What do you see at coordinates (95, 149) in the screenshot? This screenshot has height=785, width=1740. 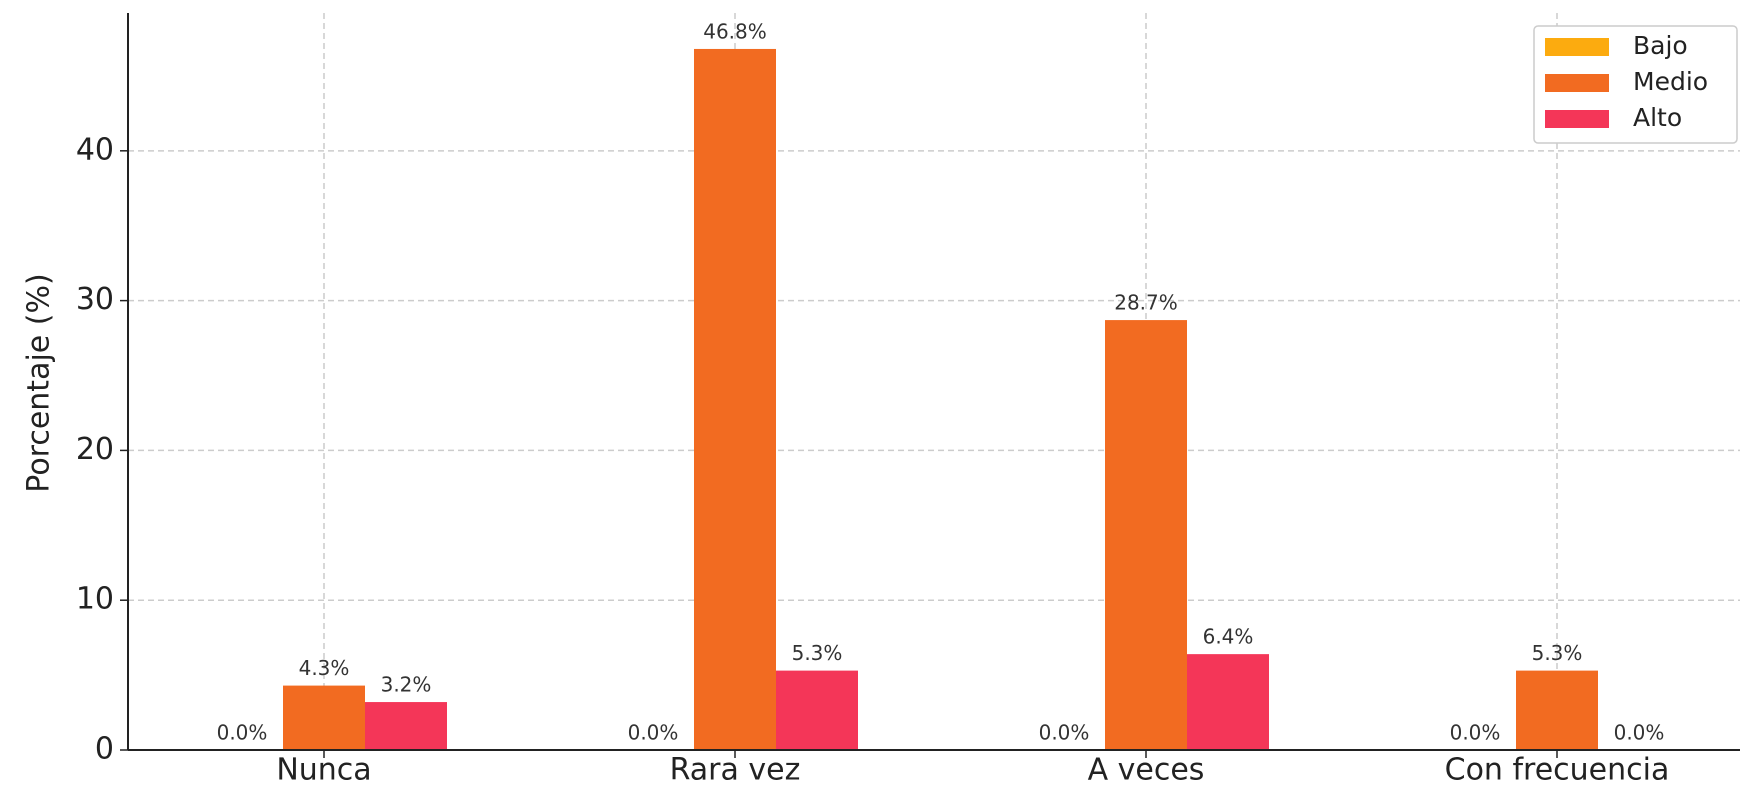 I see `y-tick-label: 40` at bounding box center [95, 149].